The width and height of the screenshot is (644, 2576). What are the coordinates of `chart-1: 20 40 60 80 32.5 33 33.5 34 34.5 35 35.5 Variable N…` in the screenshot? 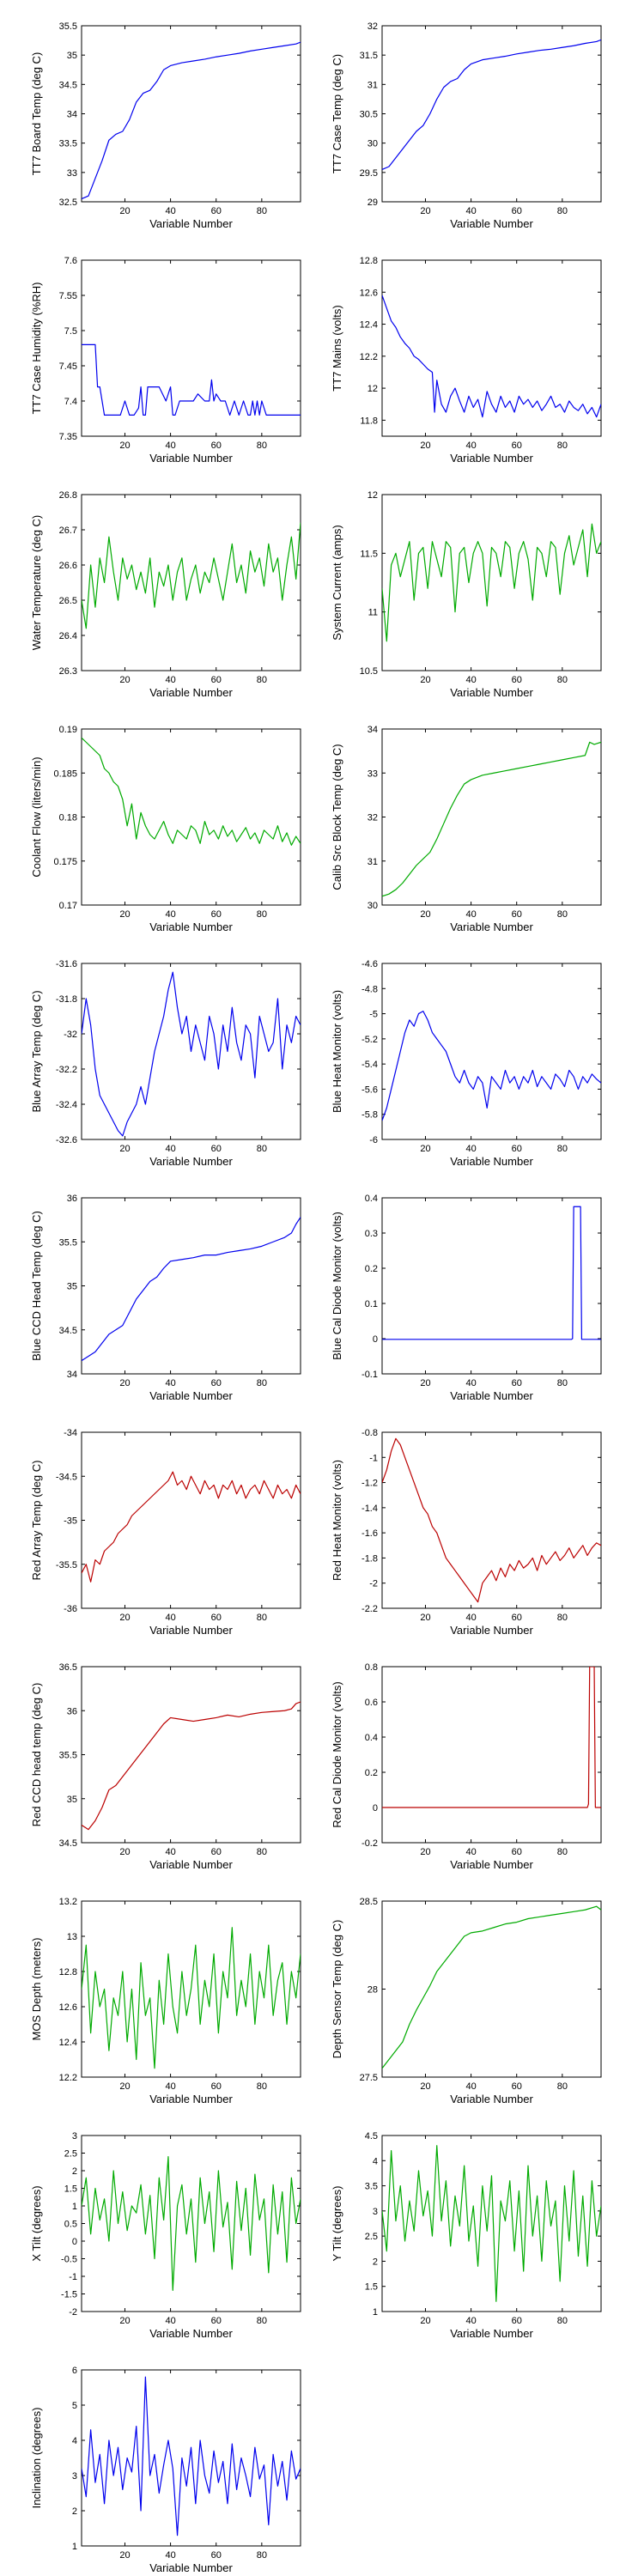 It's located at (165, 126).